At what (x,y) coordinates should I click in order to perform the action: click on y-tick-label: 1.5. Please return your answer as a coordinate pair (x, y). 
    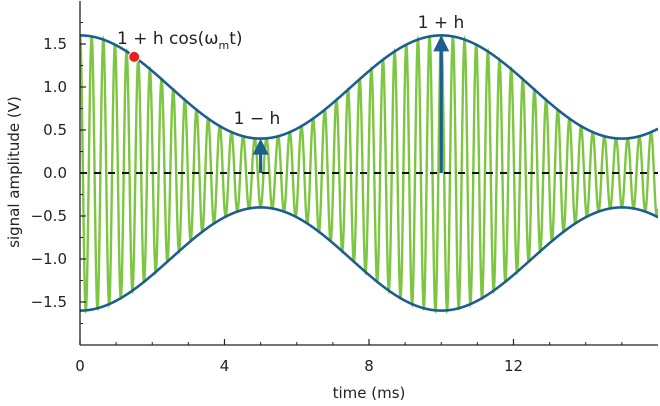
    Looking at the image, I should click on (55, 44).